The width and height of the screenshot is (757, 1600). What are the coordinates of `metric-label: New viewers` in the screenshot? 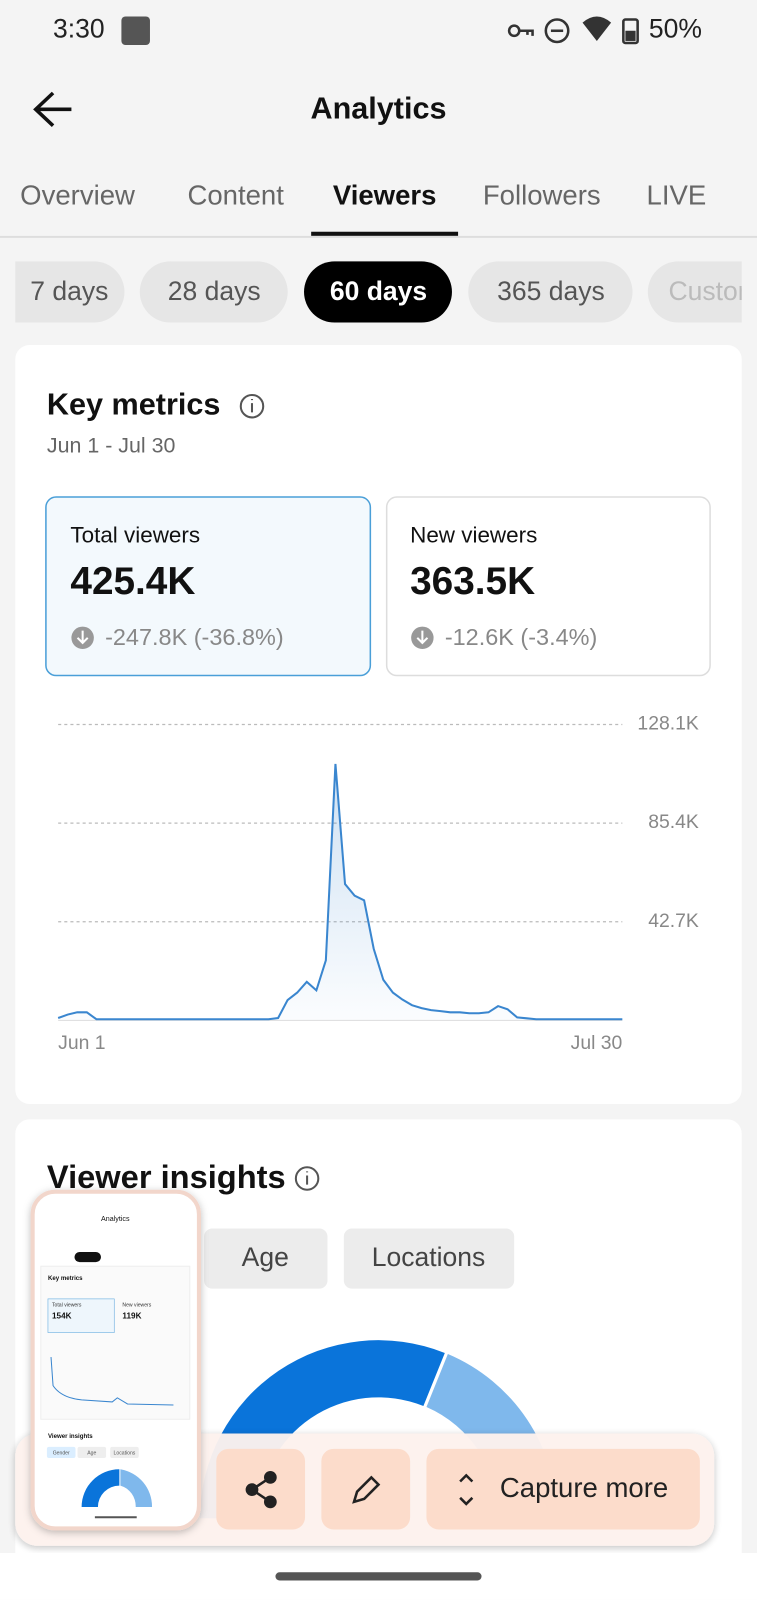 It's located at (473, 535).